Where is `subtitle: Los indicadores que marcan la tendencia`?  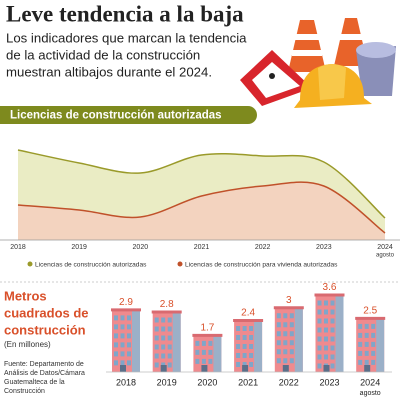
subtitle: Los indicadores que marcan la tendencia is located at coordinates (126, 37).